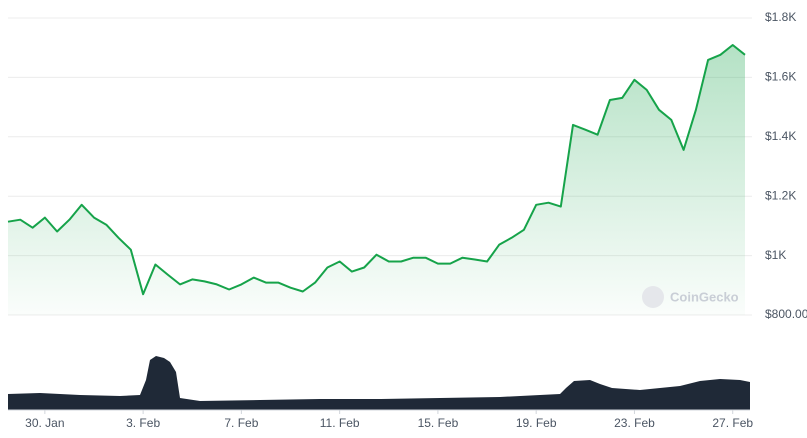  I want to click on x-tick-label: 15. Feb, so click(438, 423).